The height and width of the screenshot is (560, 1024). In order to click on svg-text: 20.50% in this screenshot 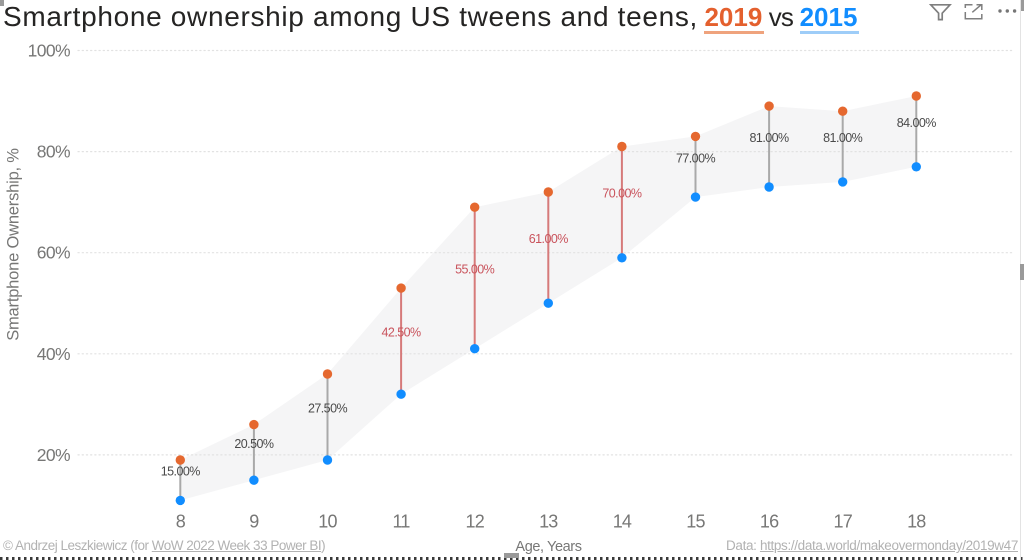, I will do `click(254, 444)`.